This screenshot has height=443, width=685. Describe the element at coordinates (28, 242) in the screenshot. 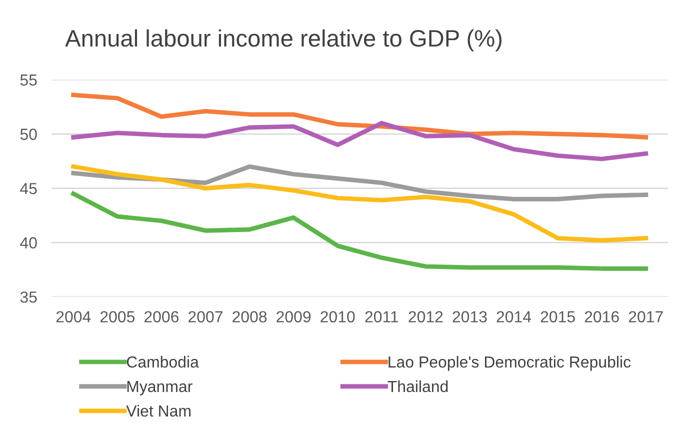

I see `y-tick-label: 40` at that location.